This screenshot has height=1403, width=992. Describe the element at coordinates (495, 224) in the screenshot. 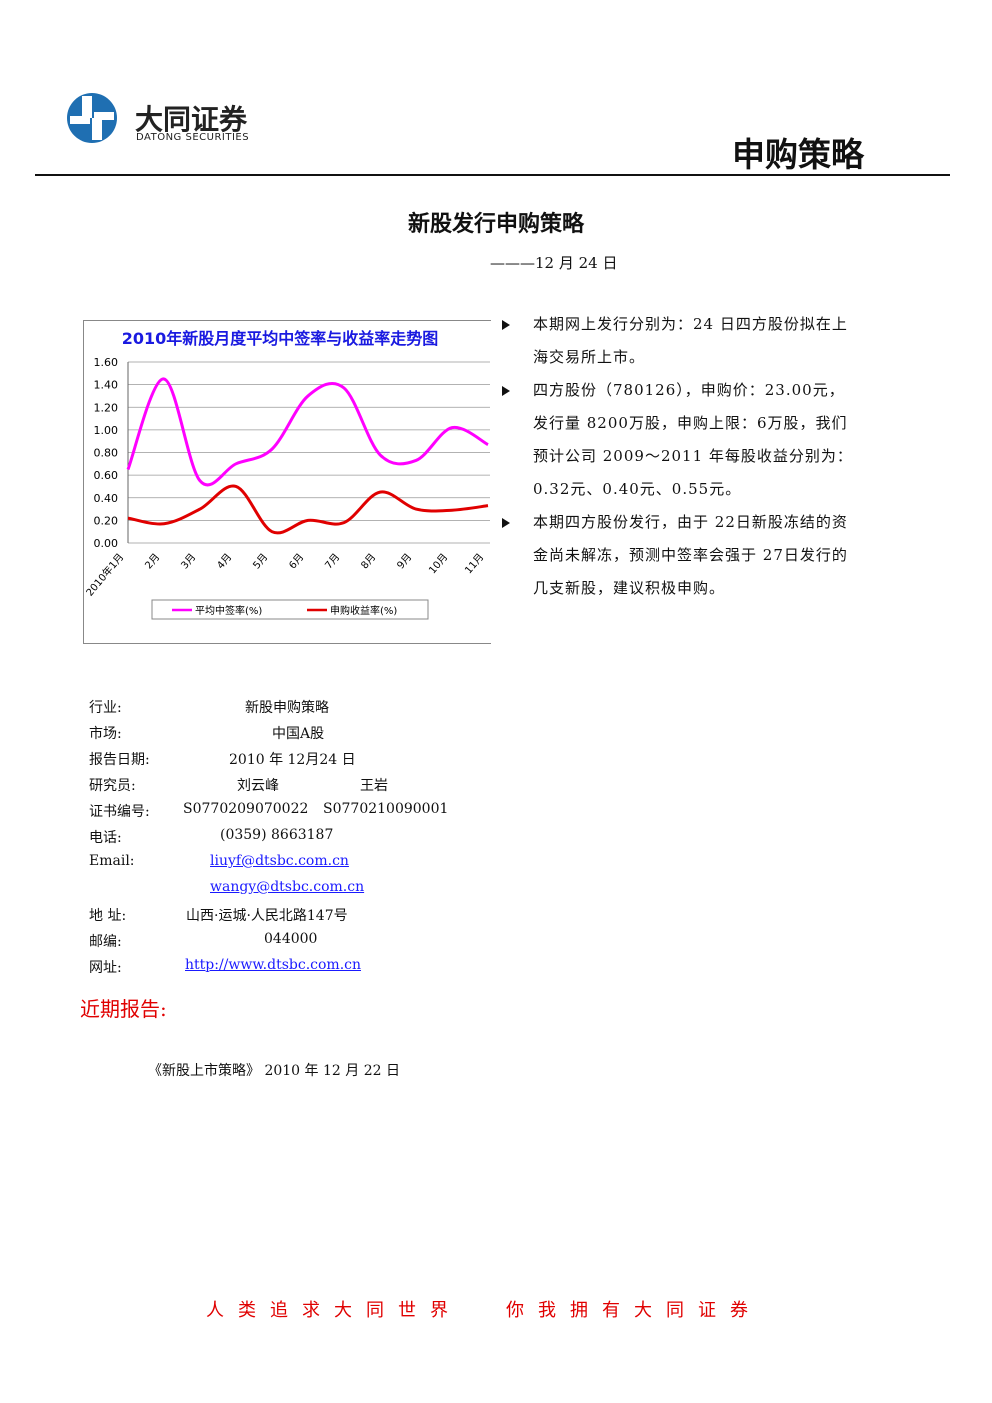

I see `doc-title: 新股发行申购策略` at that location.